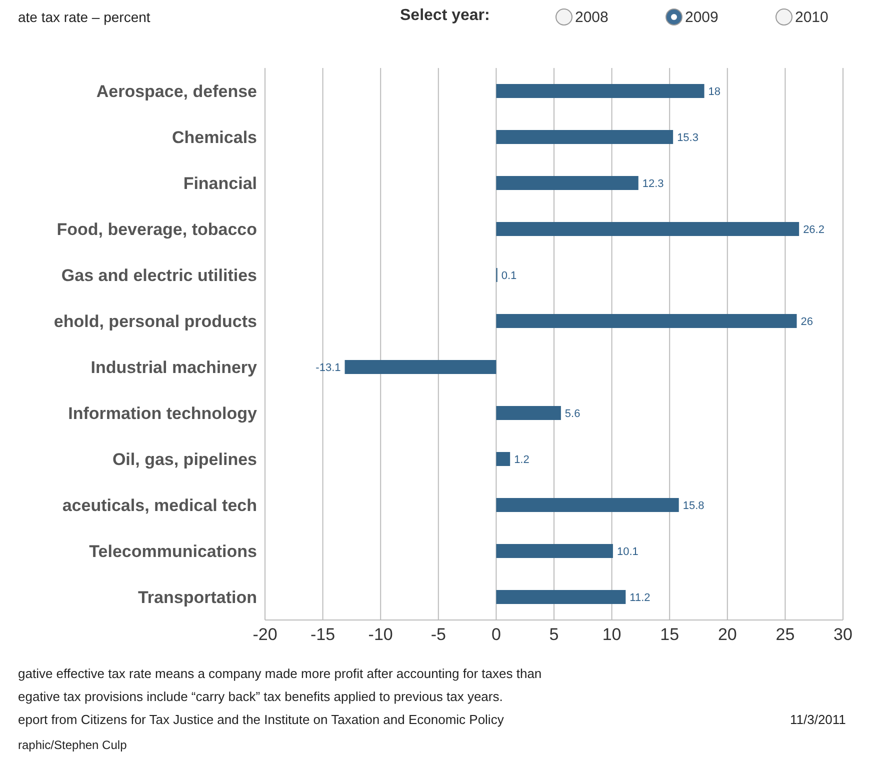  Describe the element at coordinates (197, 598) in the screenshot. I see `y-tick-label: Transportation` at that location.